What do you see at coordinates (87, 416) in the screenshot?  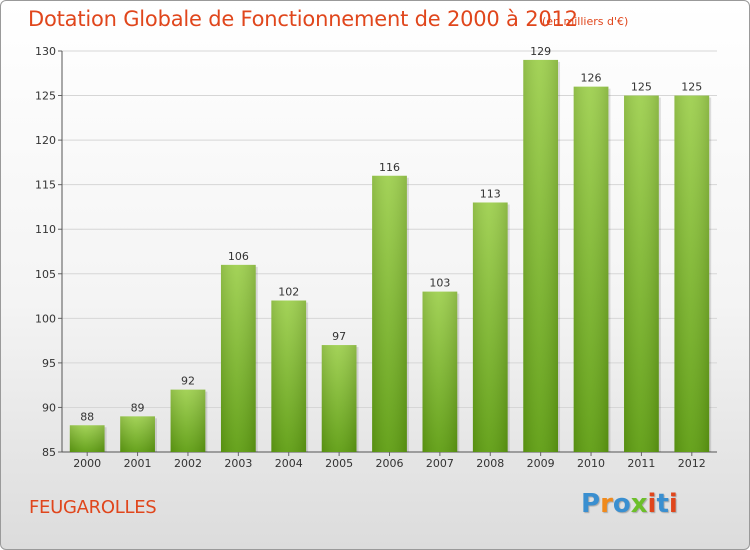 I see `value-label: 88` at bounding box center [87, 416].